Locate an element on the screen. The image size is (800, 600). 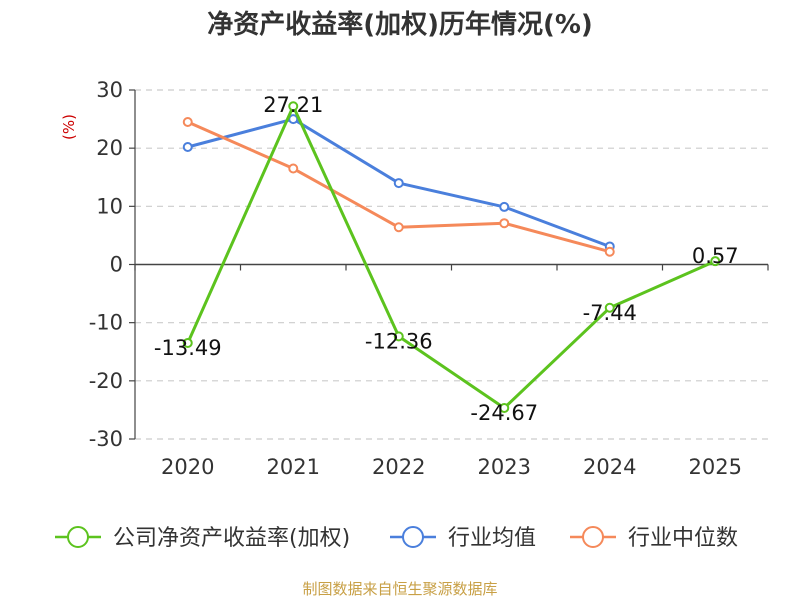
y-tick-label: -10 is located at coordinates (106, 323).